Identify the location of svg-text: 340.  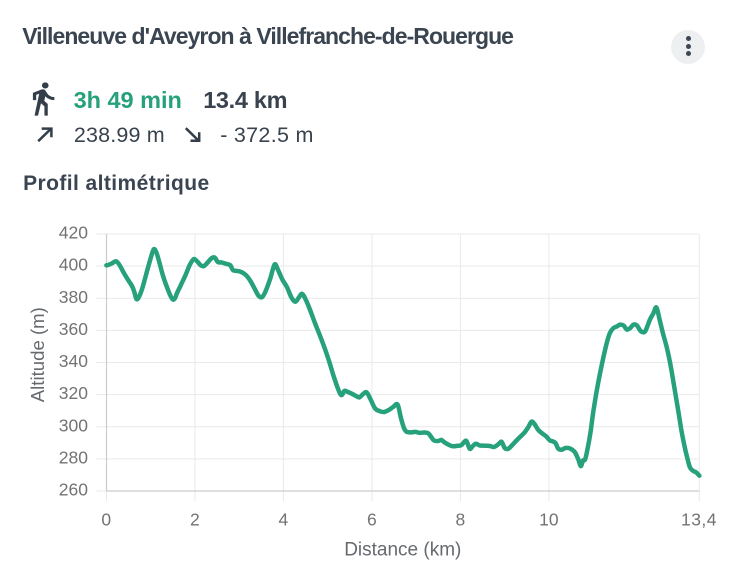
(73, 361).